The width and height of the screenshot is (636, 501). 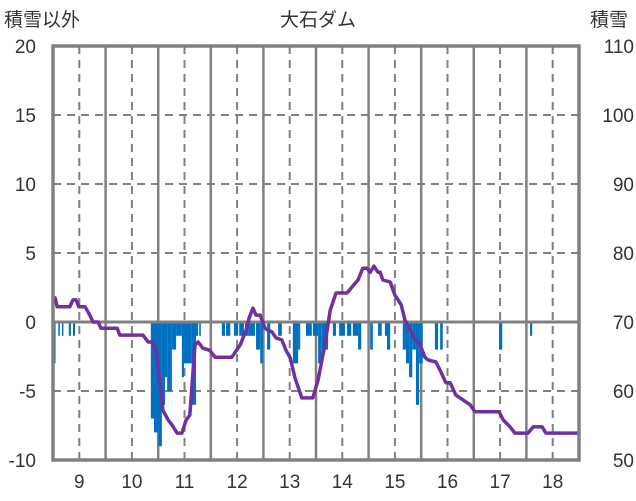 I want to click on x-tick-label: 16, so click(x=447, y=482).